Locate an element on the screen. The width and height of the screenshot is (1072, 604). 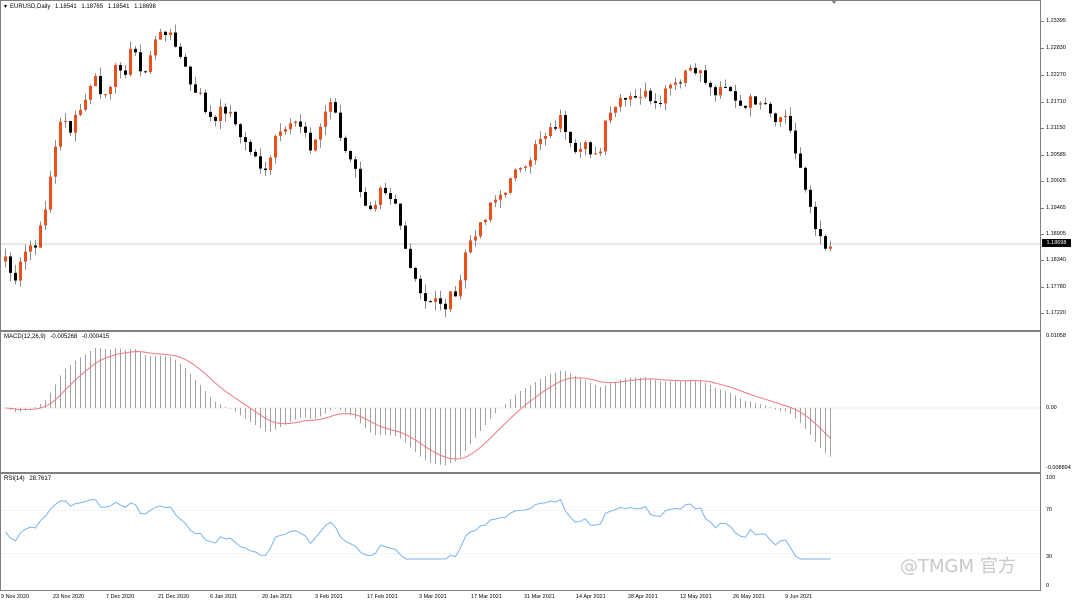
rsi-value: 28.7617 is located at coordinates (40, 479).